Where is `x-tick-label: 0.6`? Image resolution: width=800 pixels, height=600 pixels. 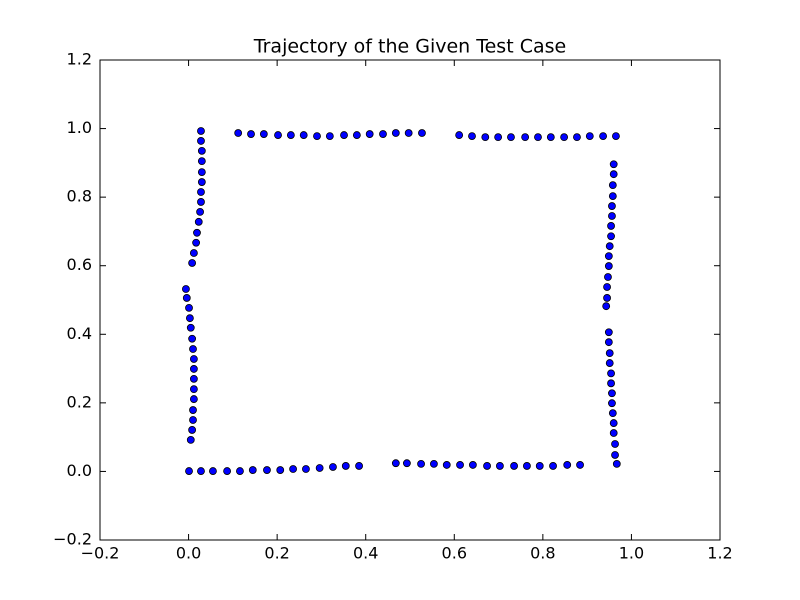 x-tick-label: 0.6 is located at coordinates (454, 553).